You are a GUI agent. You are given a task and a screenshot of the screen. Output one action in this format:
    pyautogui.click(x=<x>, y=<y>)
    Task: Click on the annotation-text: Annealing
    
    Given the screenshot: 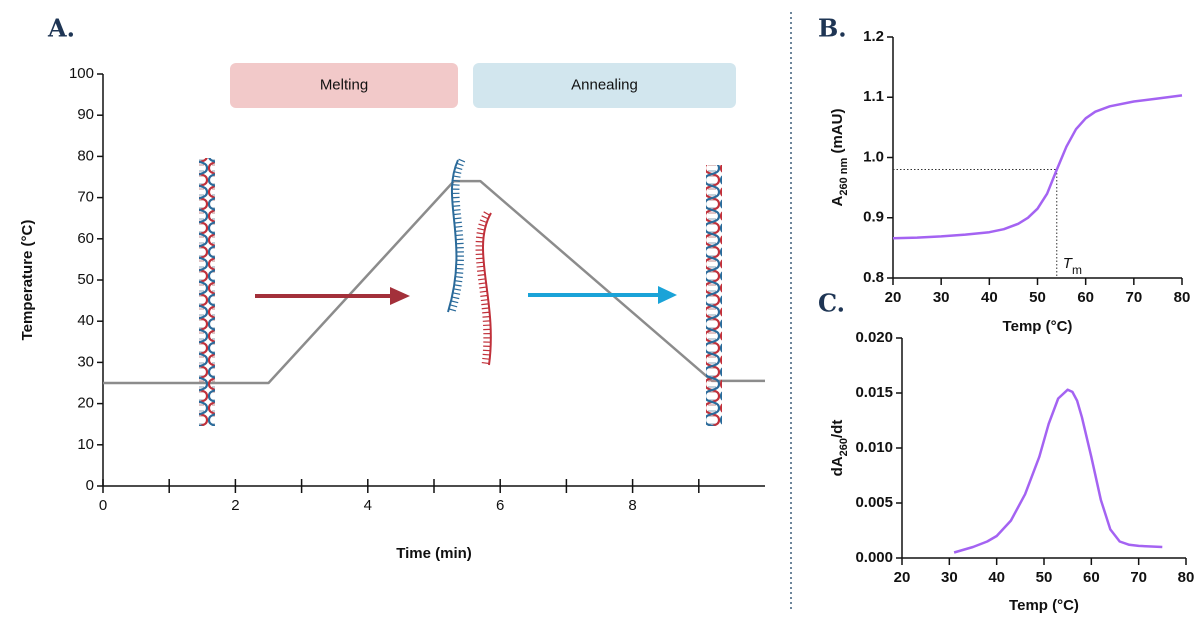 What is the action you would take?
    pyautogui.click(x=604, y=84)
    